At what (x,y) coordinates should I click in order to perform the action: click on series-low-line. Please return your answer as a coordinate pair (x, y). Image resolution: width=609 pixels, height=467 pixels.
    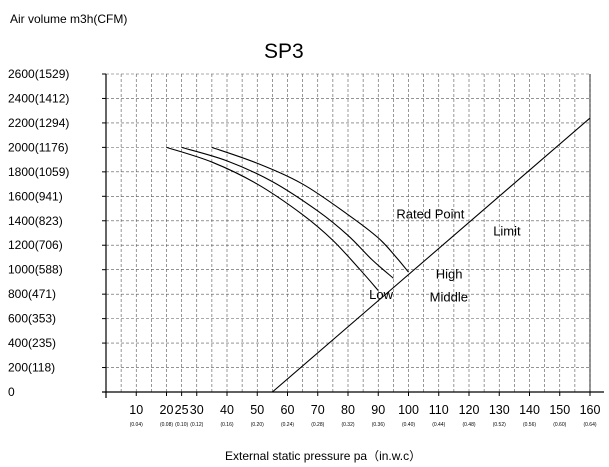
    Looking at the image, I should click on (272, 218).